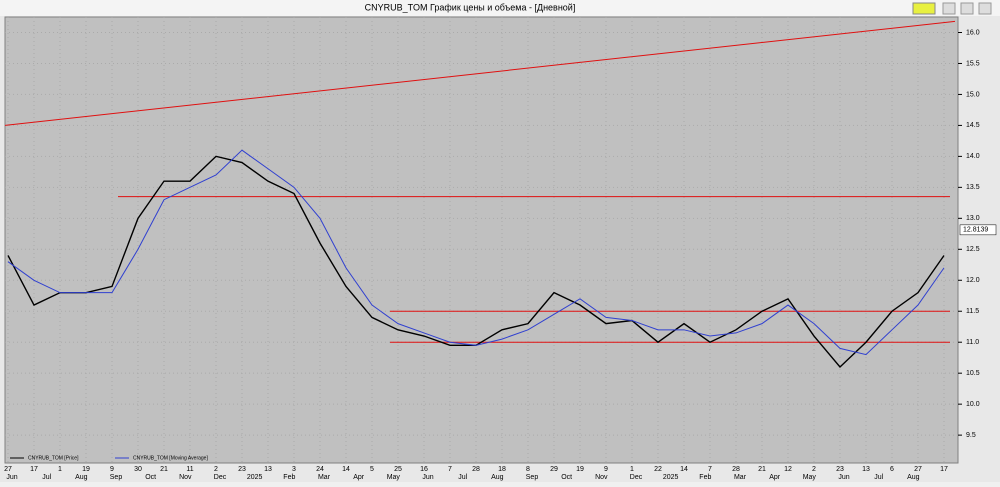 Image resolution: width=1000 pixels, height=487 pixels. I want to click on last-price-box, so click(978, 230).